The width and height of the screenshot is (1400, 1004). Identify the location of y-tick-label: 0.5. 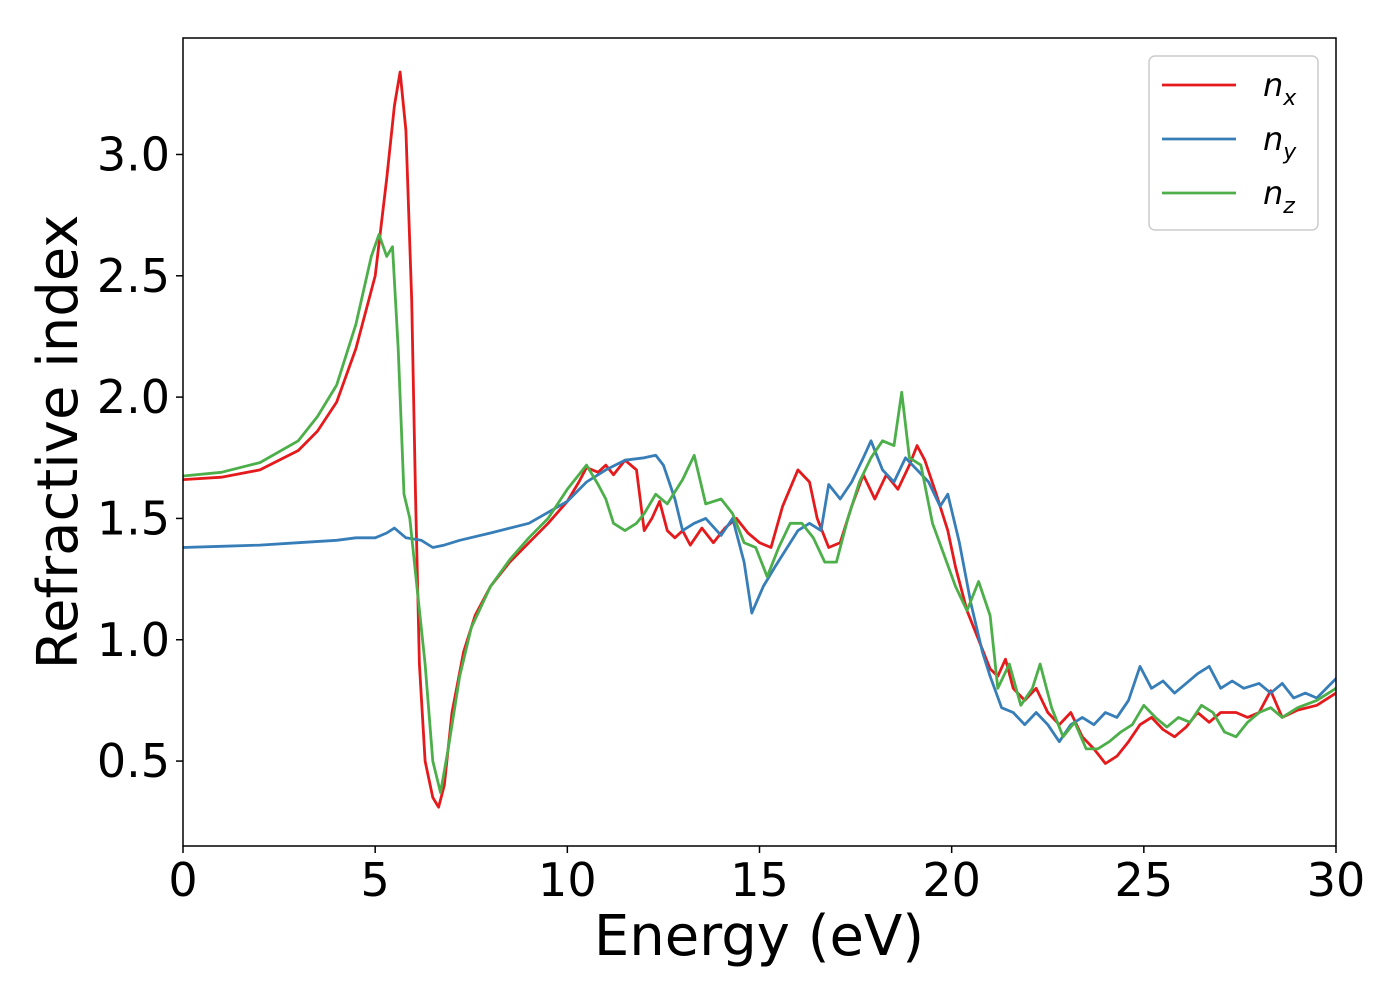
(133, 761).